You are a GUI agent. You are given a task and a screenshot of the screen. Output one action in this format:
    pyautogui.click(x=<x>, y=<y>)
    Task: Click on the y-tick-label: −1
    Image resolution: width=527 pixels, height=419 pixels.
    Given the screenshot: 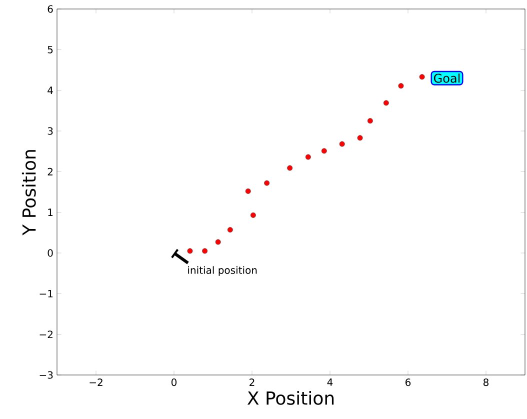 What is the action you would take?
    pyautogui.click(x=46, y=294)
    